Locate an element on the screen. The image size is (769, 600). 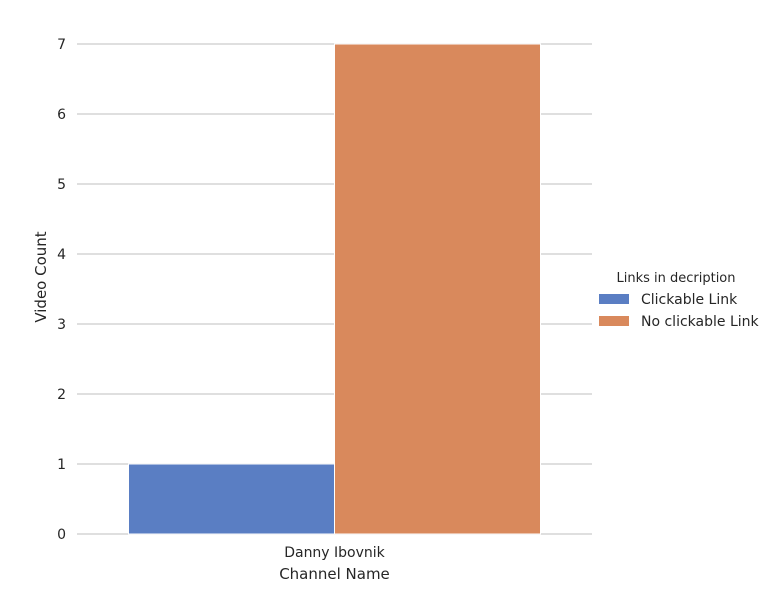
x-tick-label: Danny Ibovnik is located at coordinates (334, 553).